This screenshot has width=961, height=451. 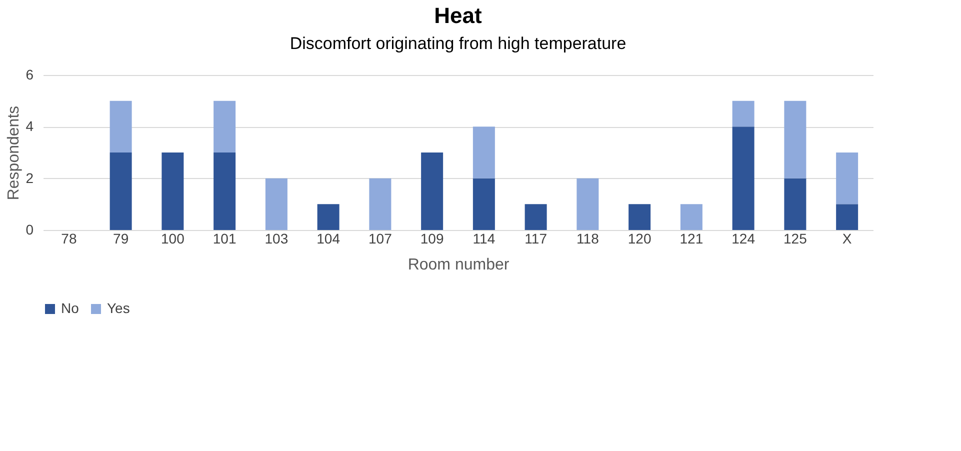 I want to click on x-tick-label: 114, so click(x=484, y=238).